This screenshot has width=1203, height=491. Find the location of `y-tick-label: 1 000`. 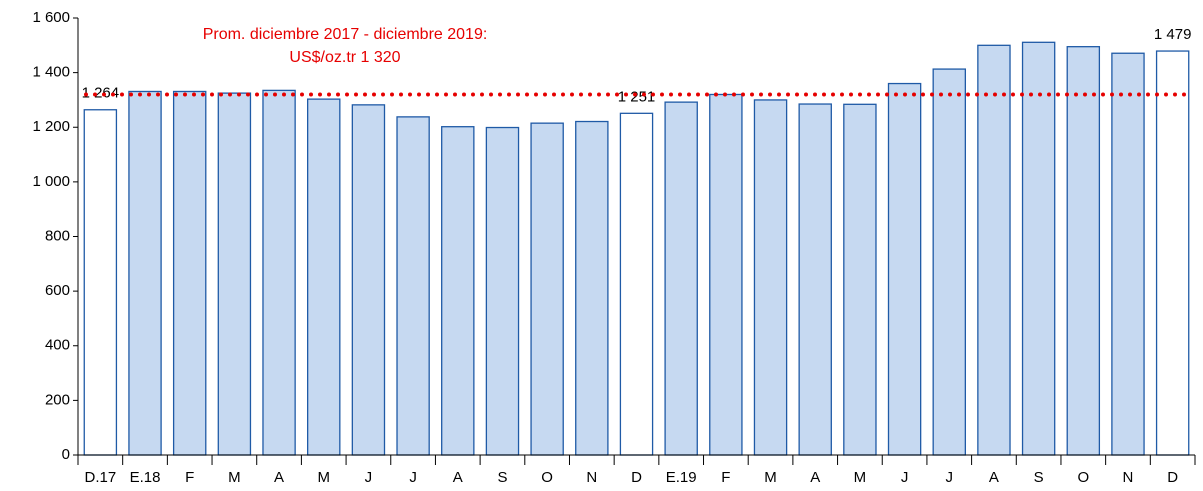

y-tick-label: 1 000 is located at coordinates (51, 181).